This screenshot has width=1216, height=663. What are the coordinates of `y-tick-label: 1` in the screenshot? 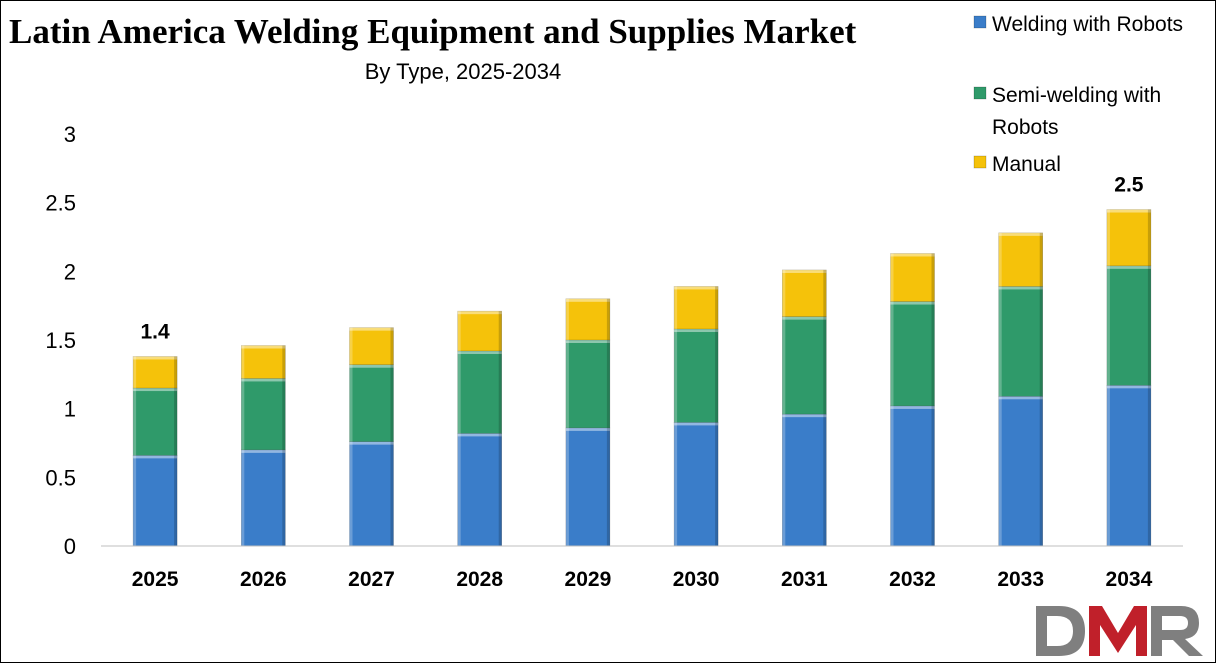 It's located at (70, 409).